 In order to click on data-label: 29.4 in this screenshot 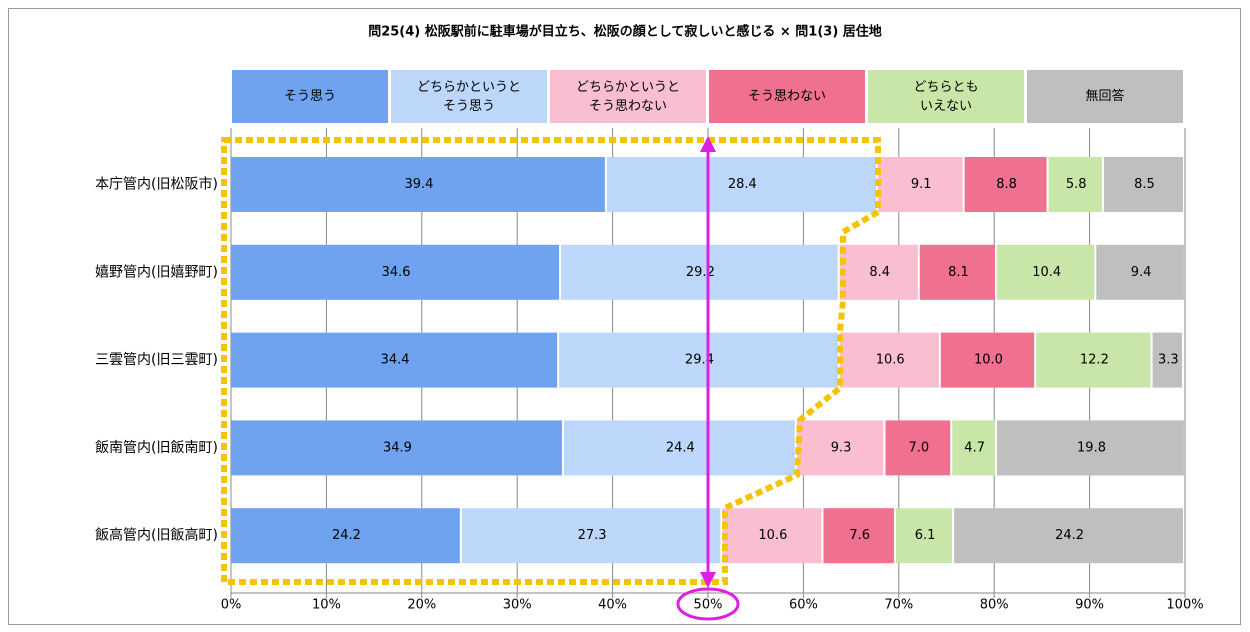, I will do `click(699, 360)`.